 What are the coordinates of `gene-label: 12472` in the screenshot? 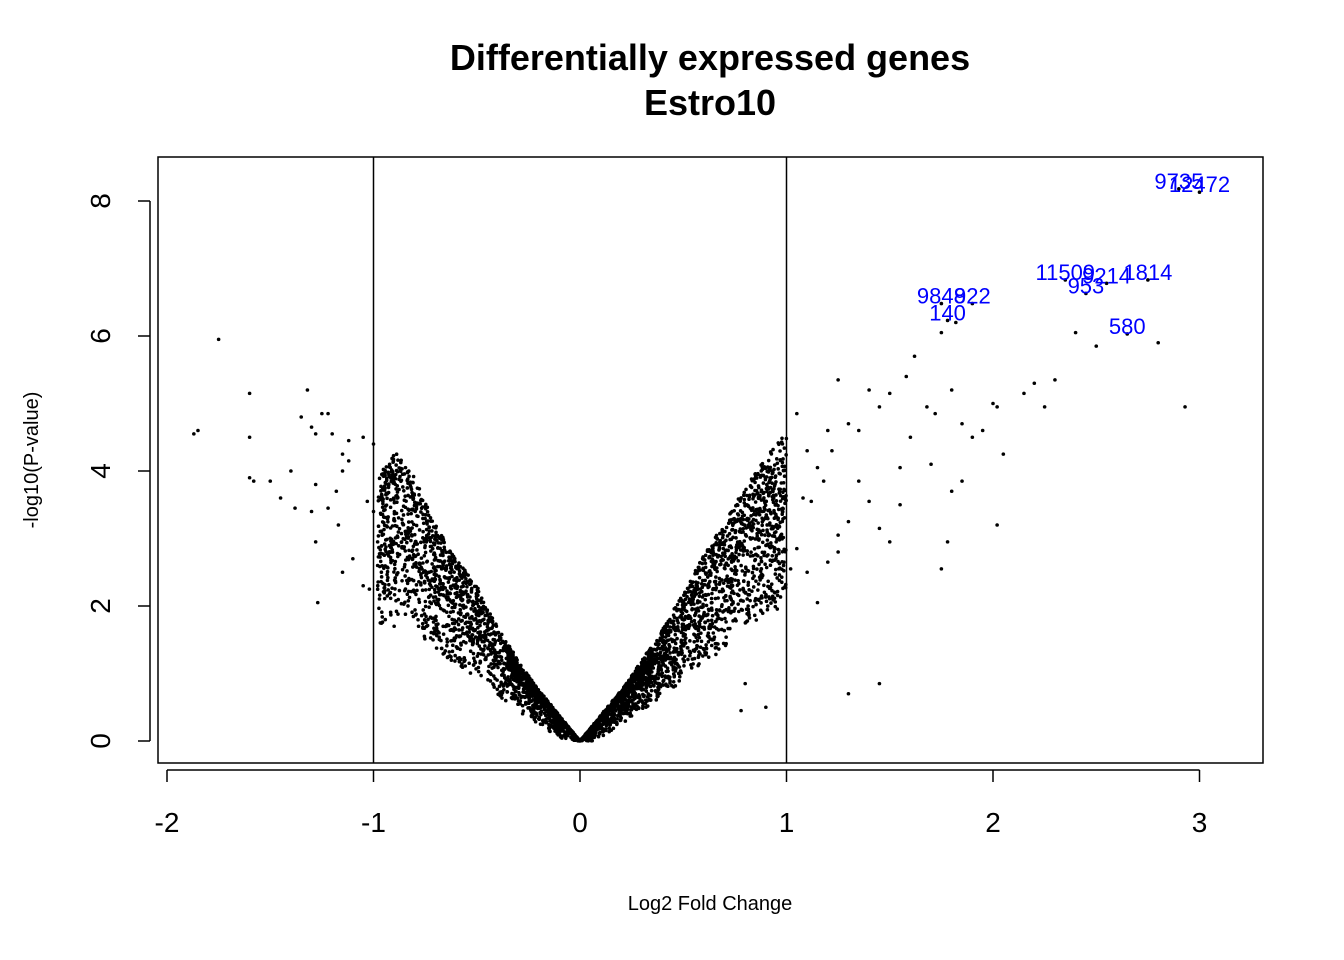 It's located at (1199, 184).